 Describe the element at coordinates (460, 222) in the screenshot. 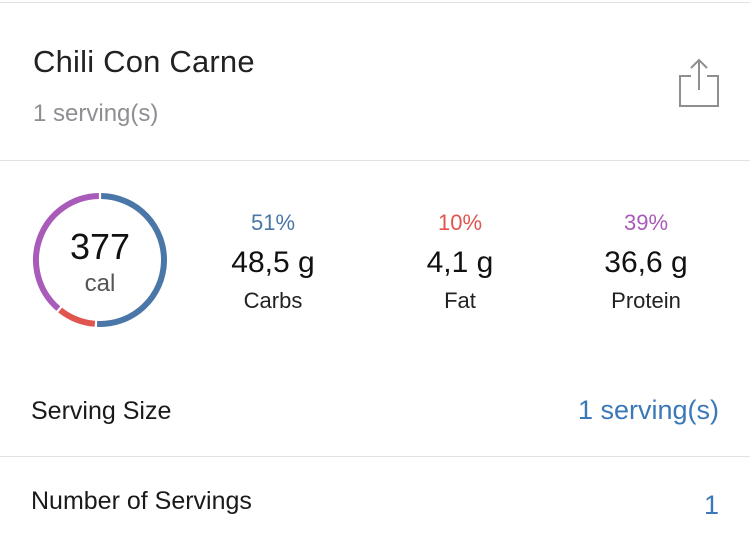

I see `fat-percent: 10%` at that location.